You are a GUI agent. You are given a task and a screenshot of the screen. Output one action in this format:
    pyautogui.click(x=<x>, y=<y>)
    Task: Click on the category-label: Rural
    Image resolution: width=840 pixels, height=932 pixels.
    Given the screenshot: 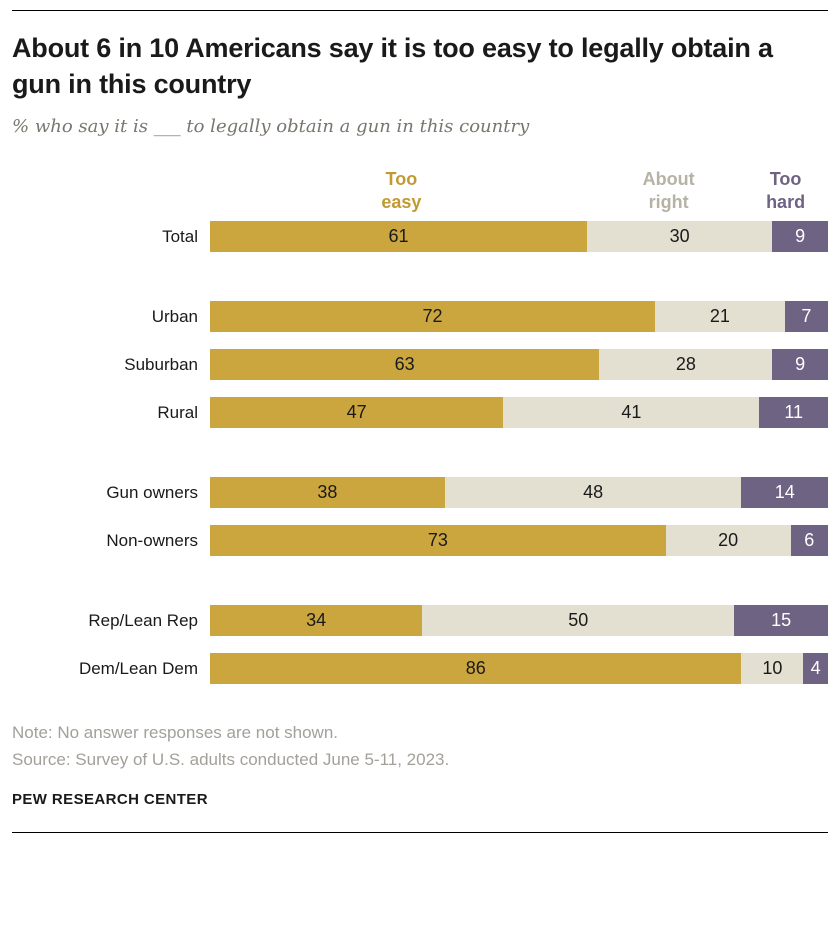 What is the action you would take?
    pyautogui.click(x=177, y=412)
    